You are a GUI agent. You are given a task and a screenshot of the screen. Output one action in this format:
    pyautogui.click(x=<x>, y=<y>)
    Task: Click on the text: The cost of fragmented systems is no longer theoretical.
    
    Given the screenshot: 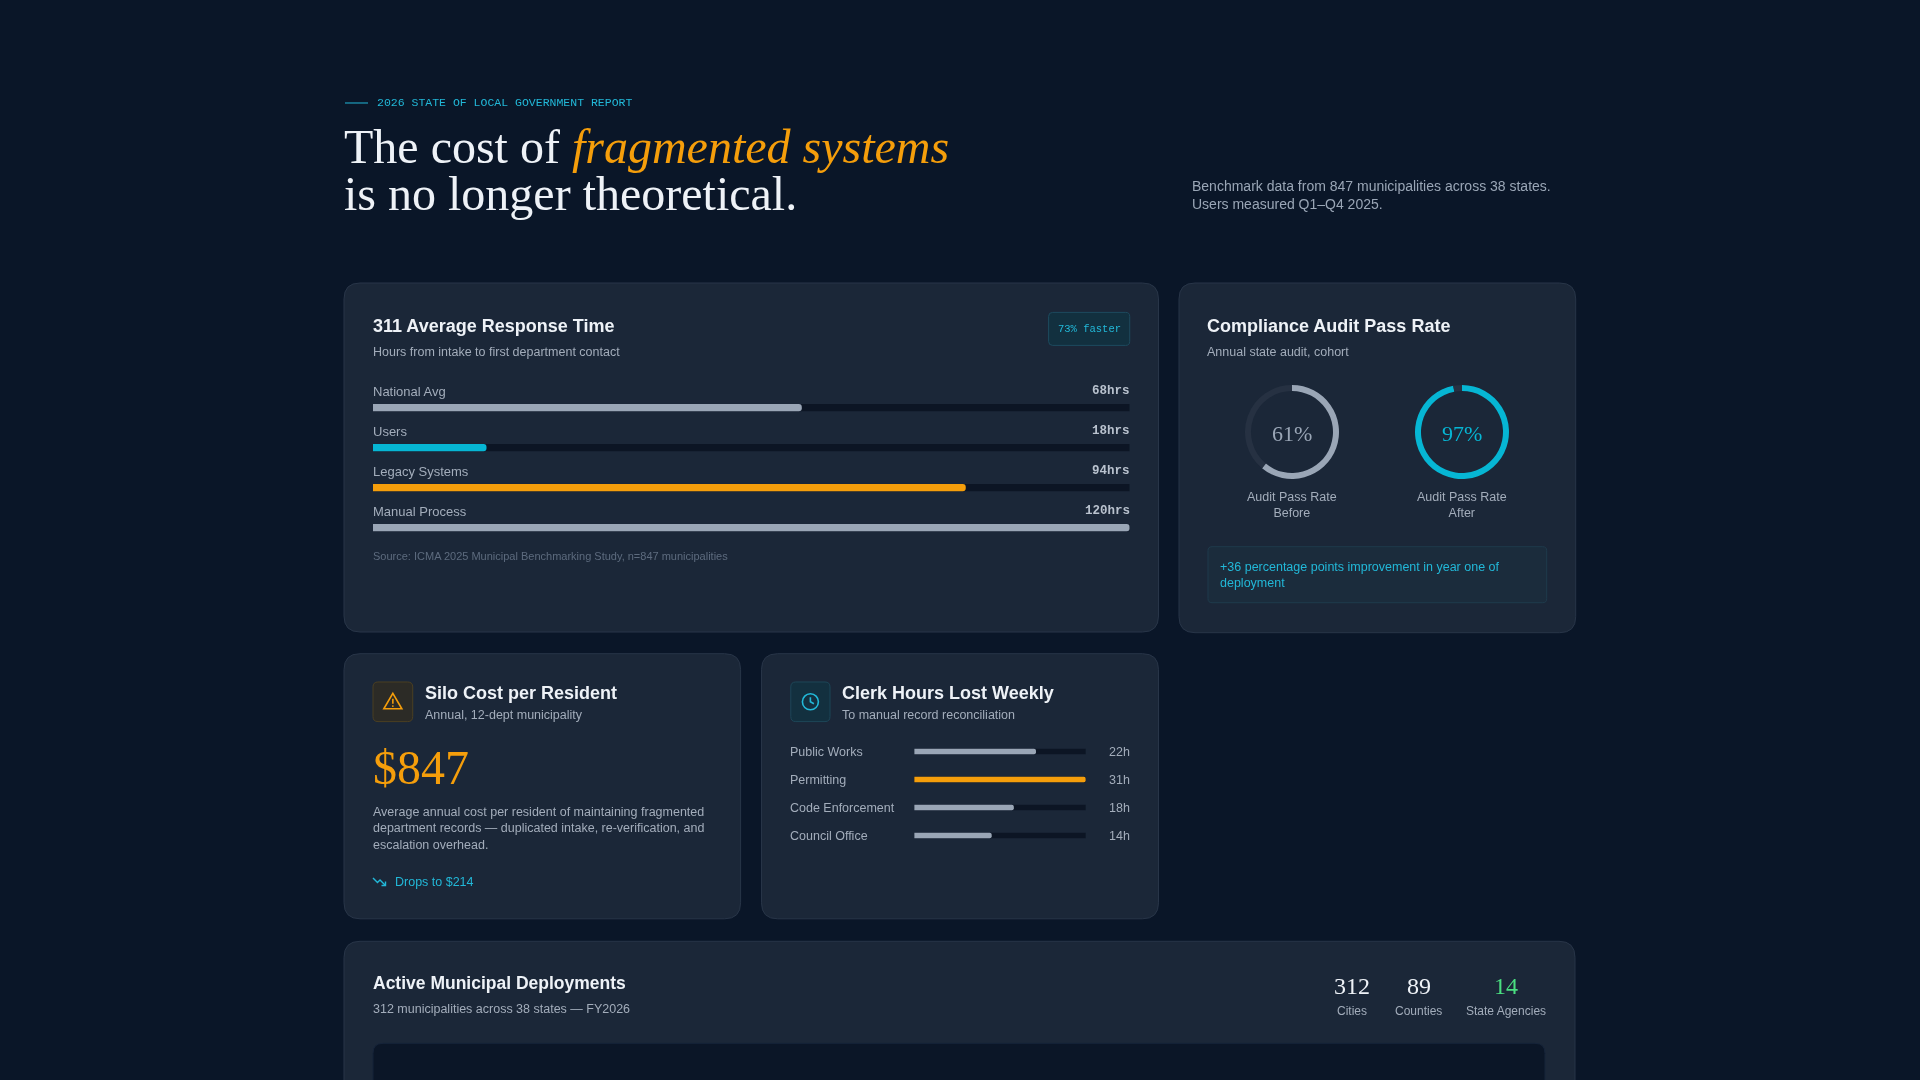 What is the action you would take?
    pyautogui.click(x=647, y=170)
    